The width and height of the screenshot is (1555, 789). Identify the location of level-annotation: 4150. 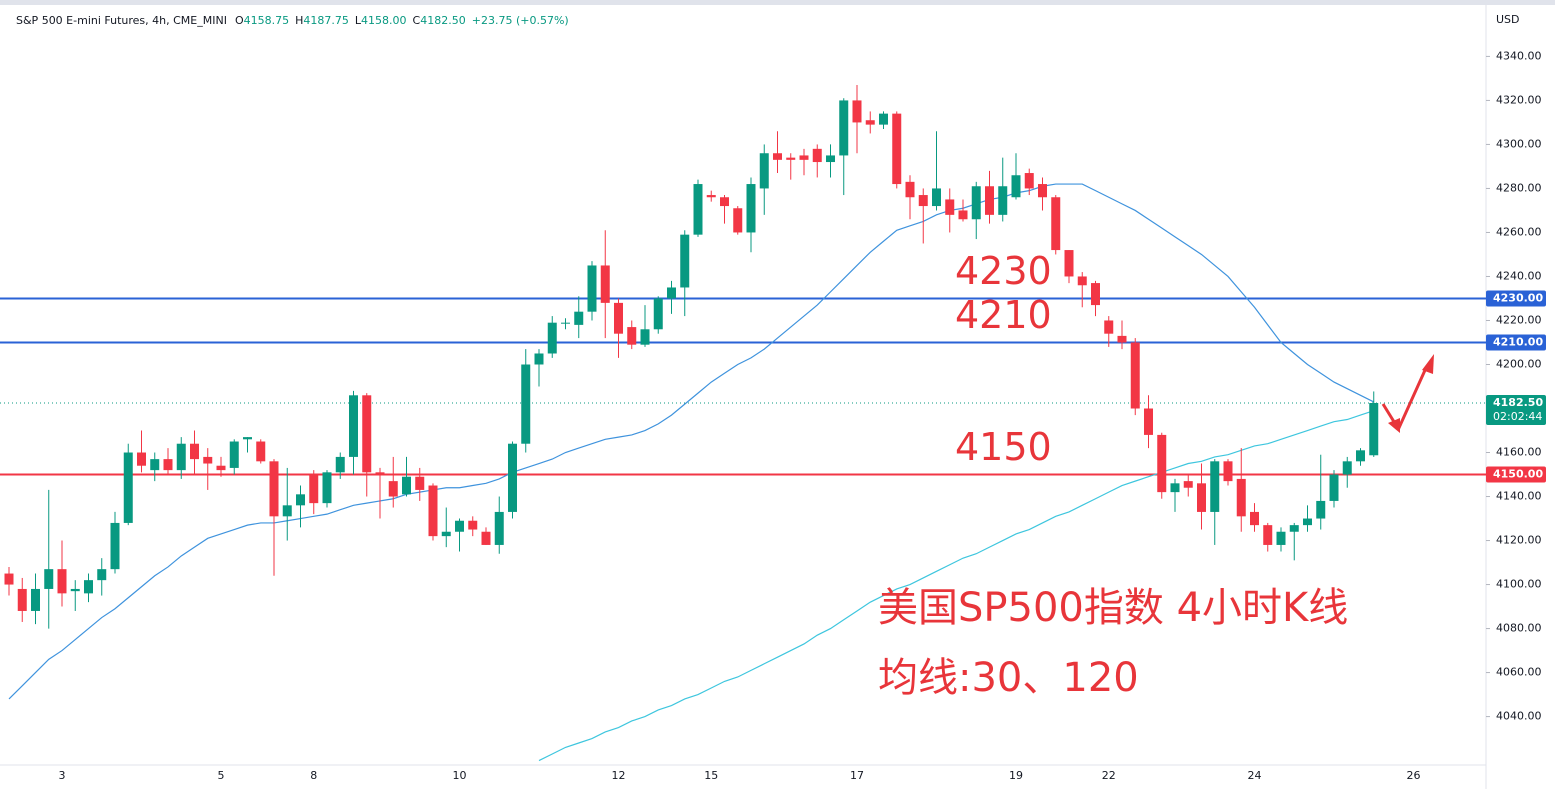
(1003, 447).